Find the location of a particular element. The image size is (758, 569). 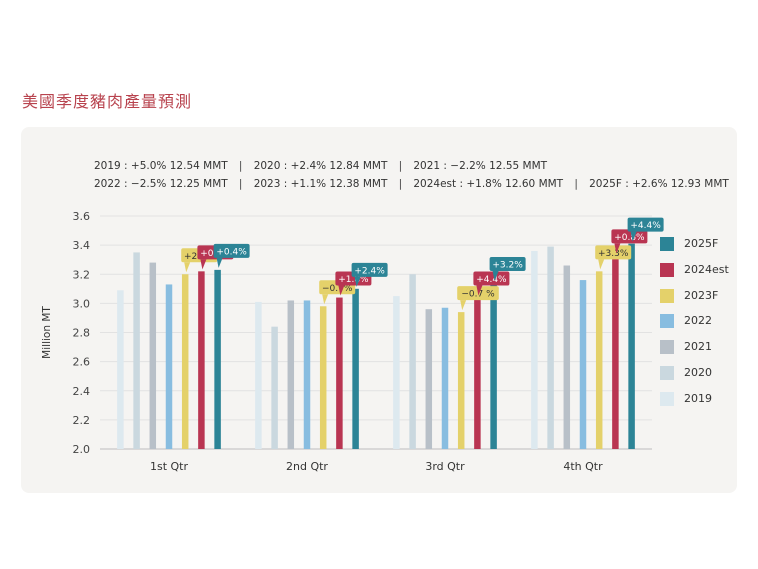

y-tick-label: 3.4 is located at coordinates (82, 245).